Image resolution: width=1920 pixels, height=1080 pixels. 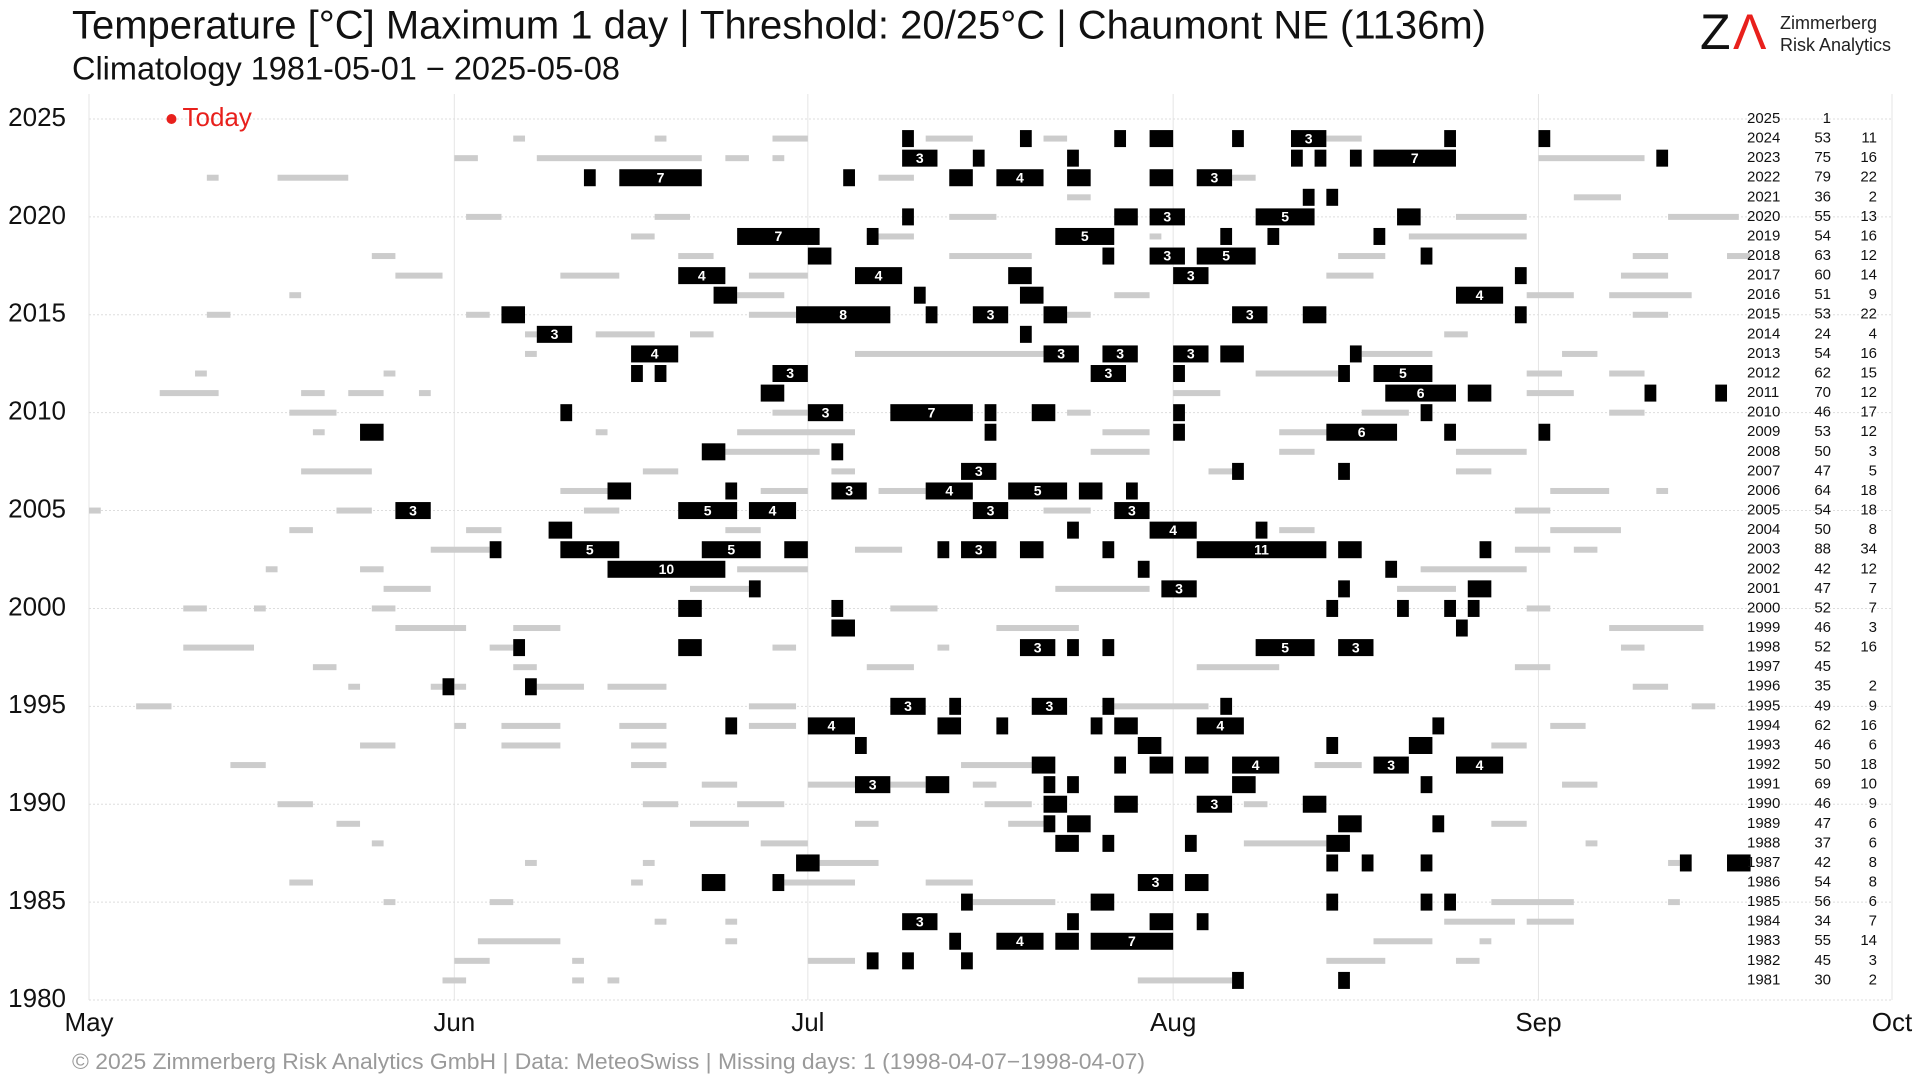 What do you see at coordinates (37, 313) in the screenshot?
I see `y-tick-label: 2015` at bounding box center [37, 313].